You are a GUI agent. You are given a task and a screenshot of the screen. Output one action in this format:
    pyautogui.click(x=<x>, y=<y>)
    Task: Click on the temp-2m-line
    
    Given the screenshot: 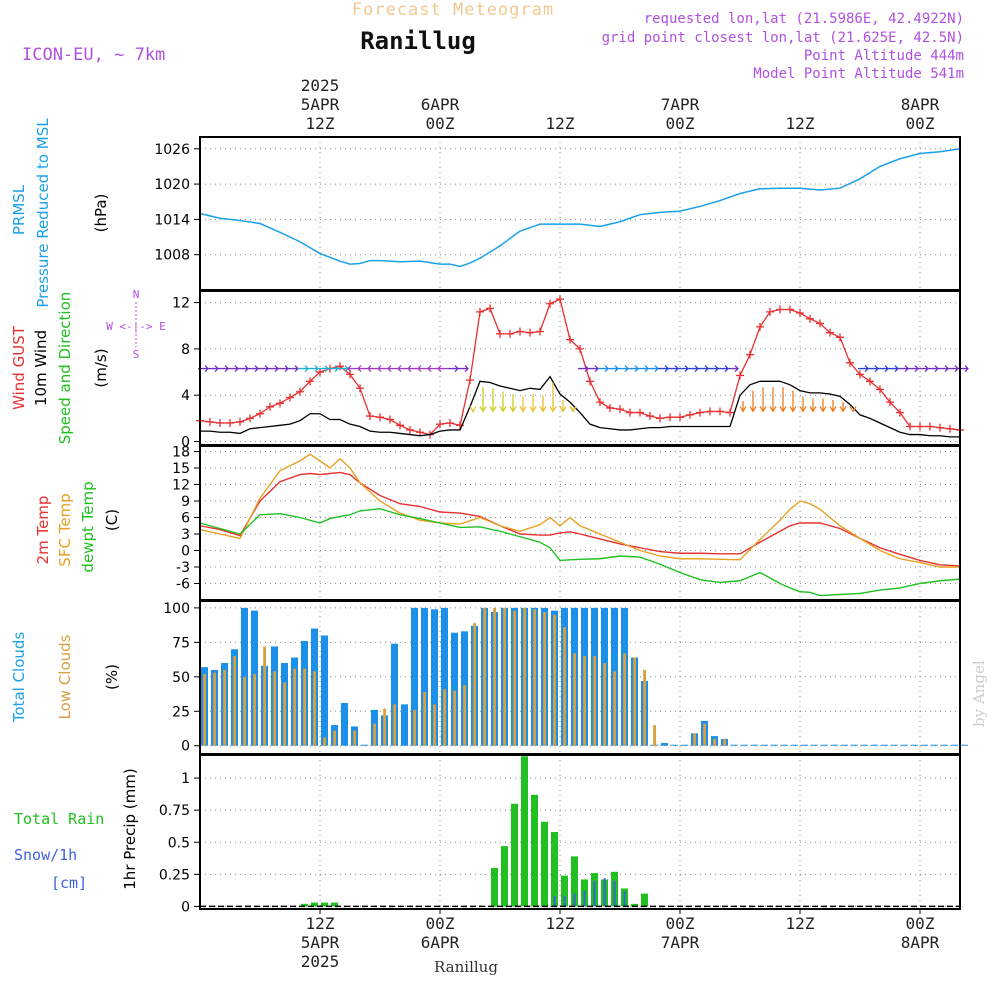 What is the action you would take?
    pyautogui.click(x=580, y=519)
    